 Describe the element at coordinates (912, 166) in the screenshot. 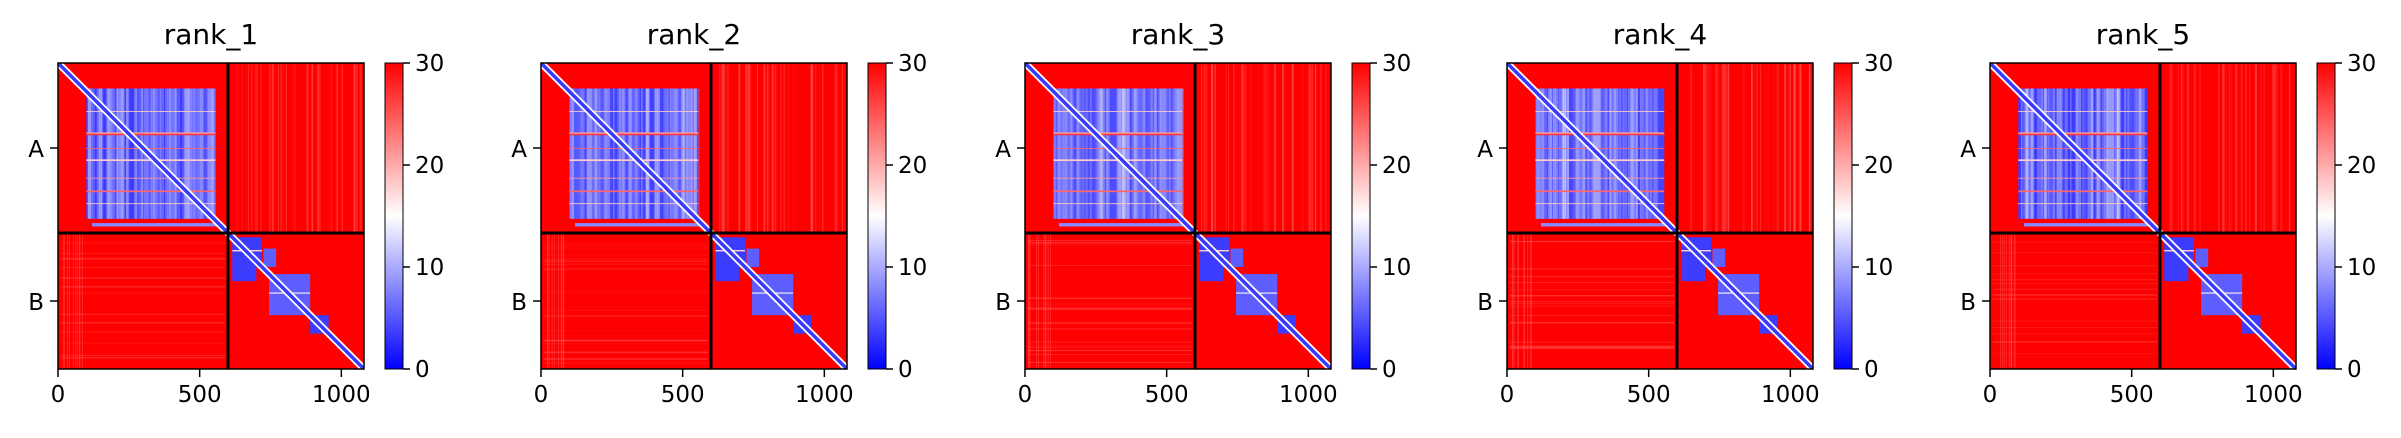

I see `colorbar-tick-label: 20` at that location.